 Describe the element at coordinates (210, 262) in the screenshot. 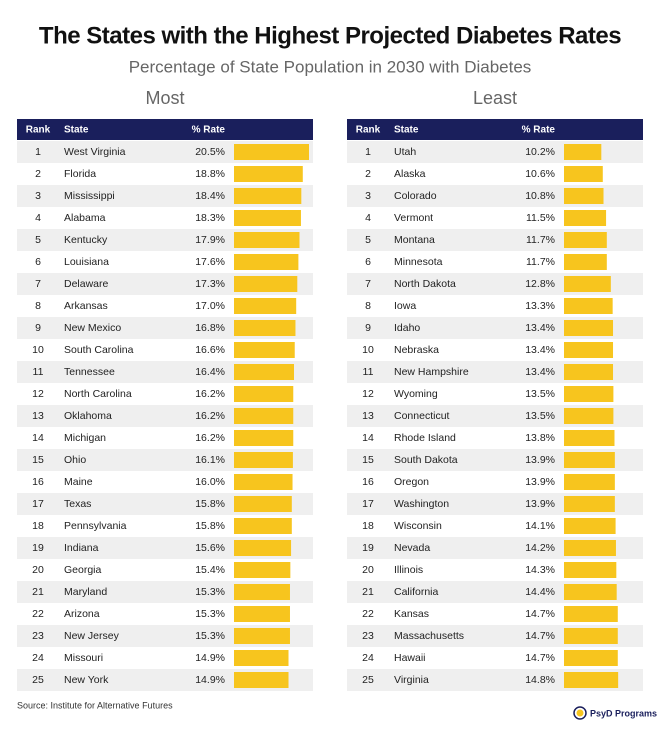

I see `rate-label: 17.6%` at that location.